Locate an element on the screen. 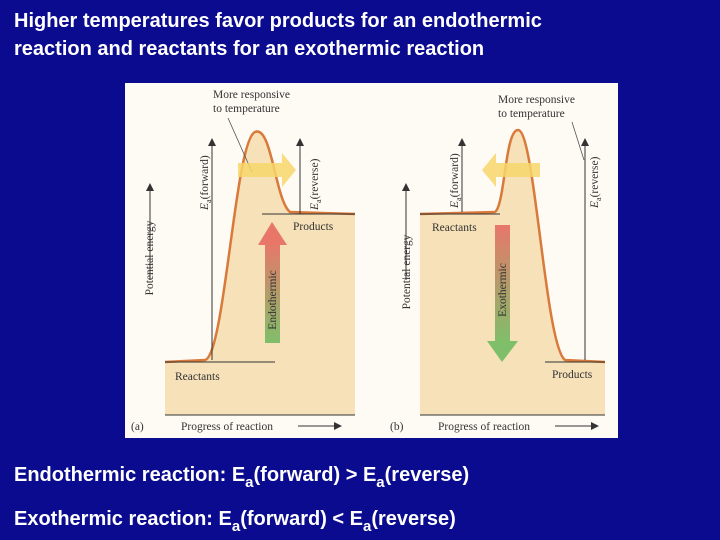  reaction-arrow-label: Exothermic is located at coordinates (503, 290).